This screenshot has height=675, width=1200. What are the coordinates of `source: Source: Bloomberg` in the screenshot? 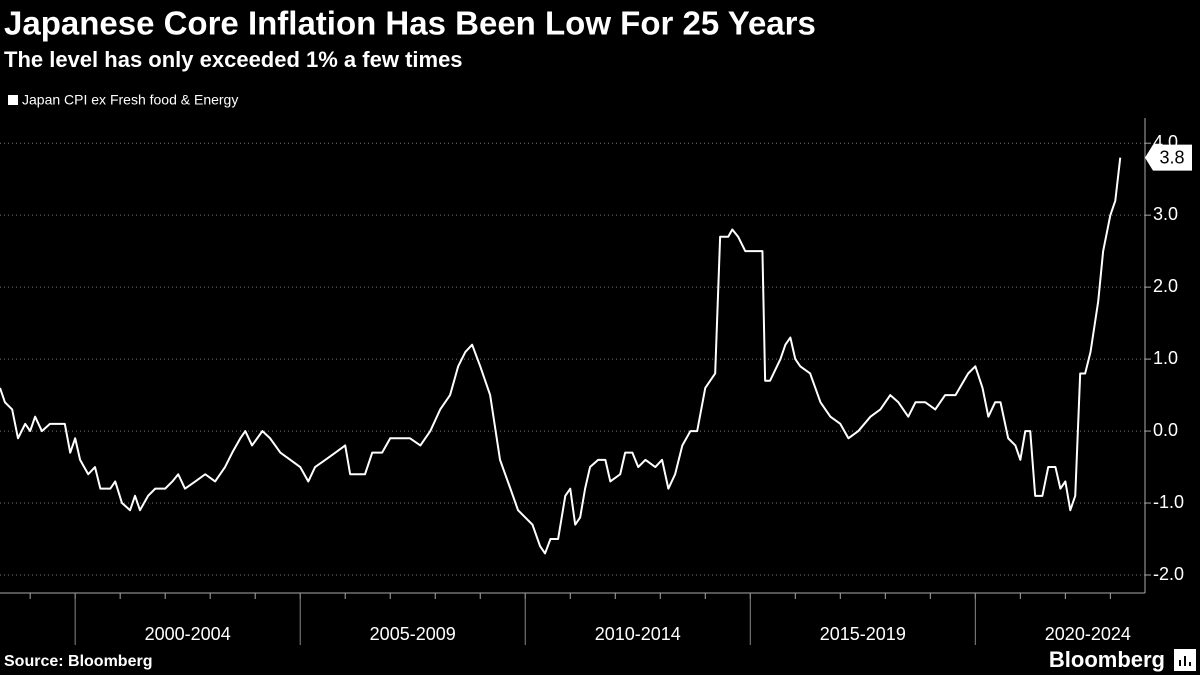 It's located at (78, 661).